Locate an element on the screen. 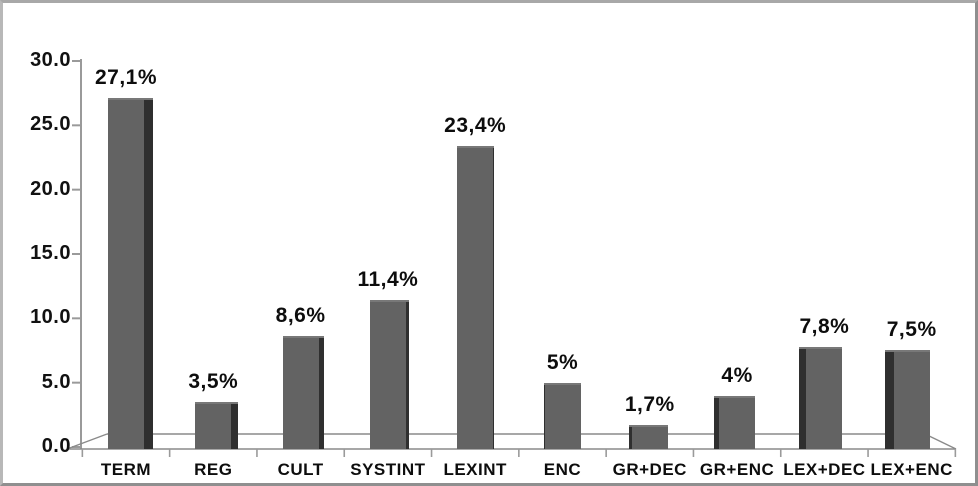 This screenshot has width=978, height=486. floor-right-edge is located at coordinates (940, 441).